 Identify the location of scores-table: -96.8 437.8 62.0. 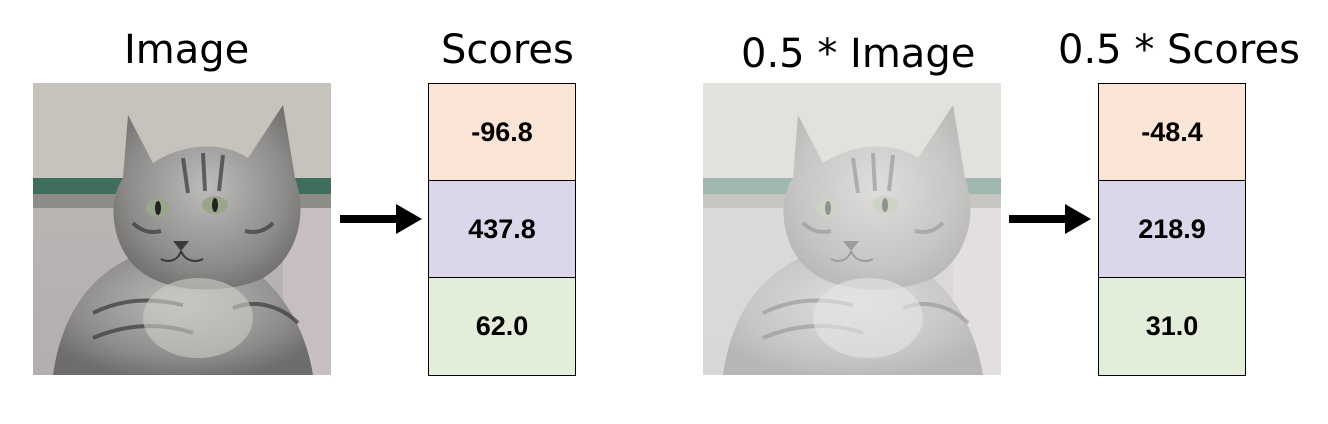
(502, 229).